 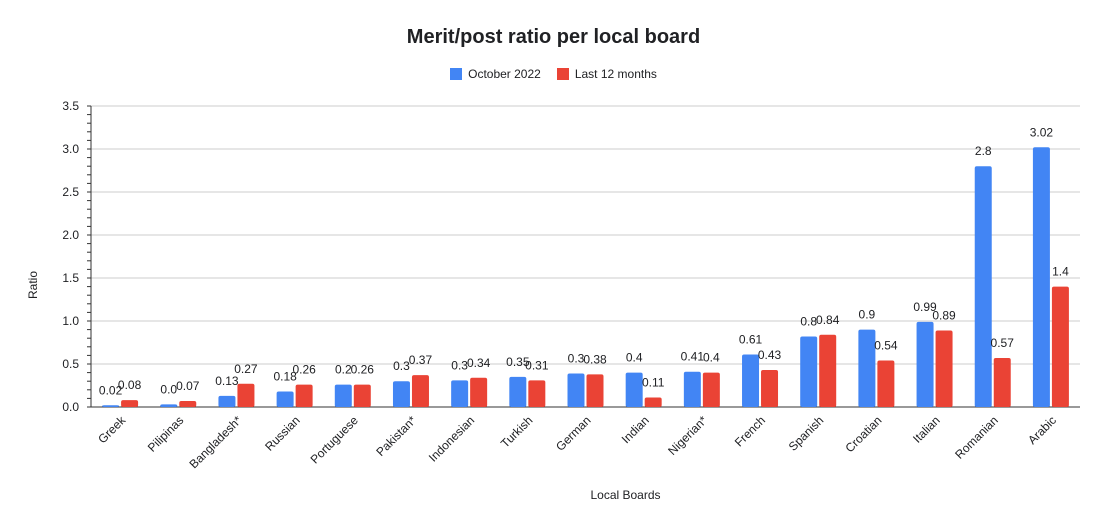 I want to click on legend-item-last-12-months: Last 12 months, so click(x=606, y=74).